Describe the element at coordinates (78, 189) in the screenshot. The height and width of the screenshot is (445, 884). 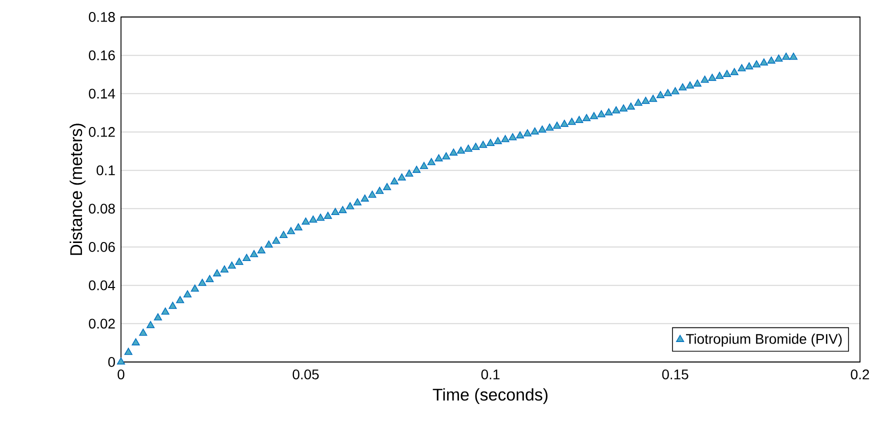
I see `y-axis-title: Distance (meters)` at that location.